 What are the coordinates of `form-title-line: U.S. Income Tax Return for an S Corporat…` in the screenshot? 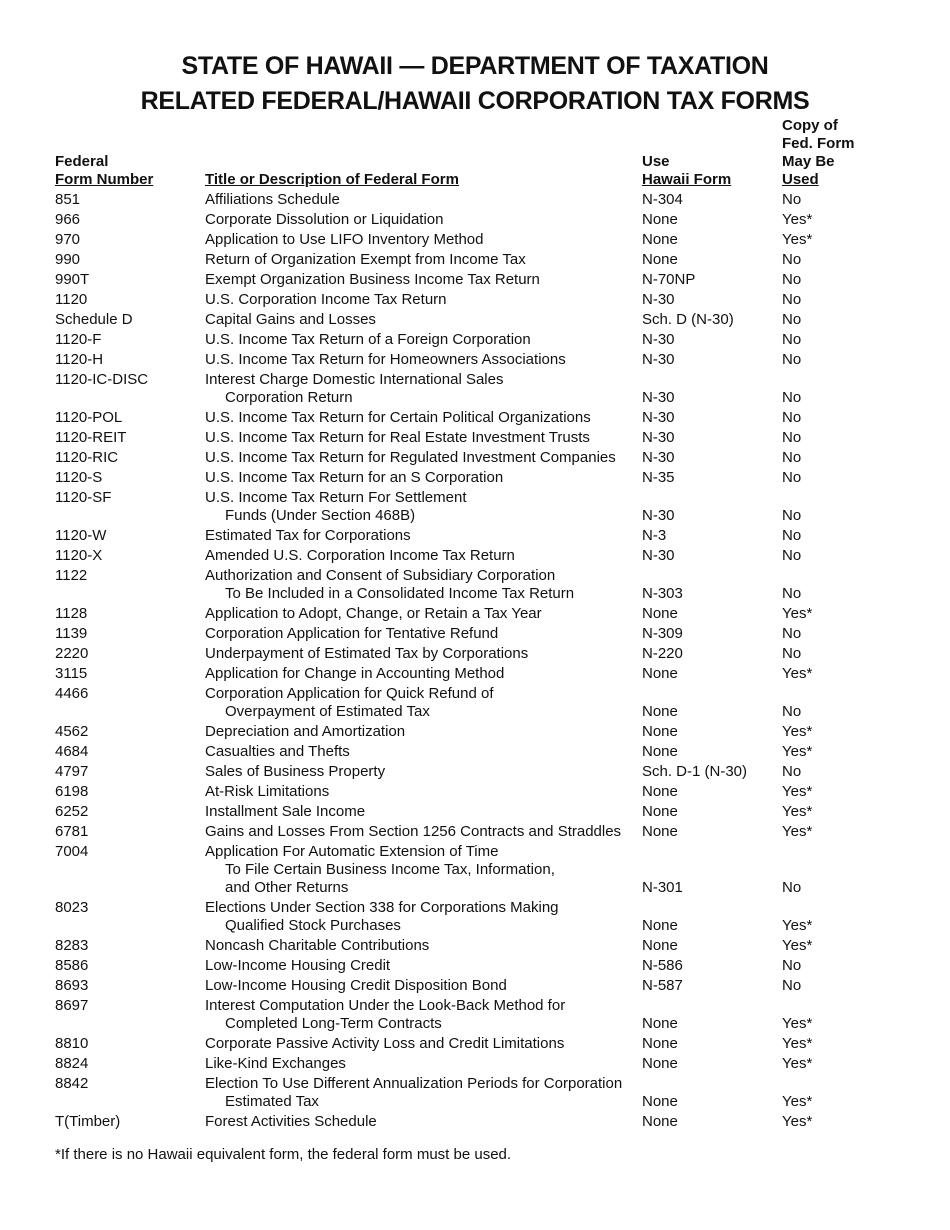 It's located at (354, 477).